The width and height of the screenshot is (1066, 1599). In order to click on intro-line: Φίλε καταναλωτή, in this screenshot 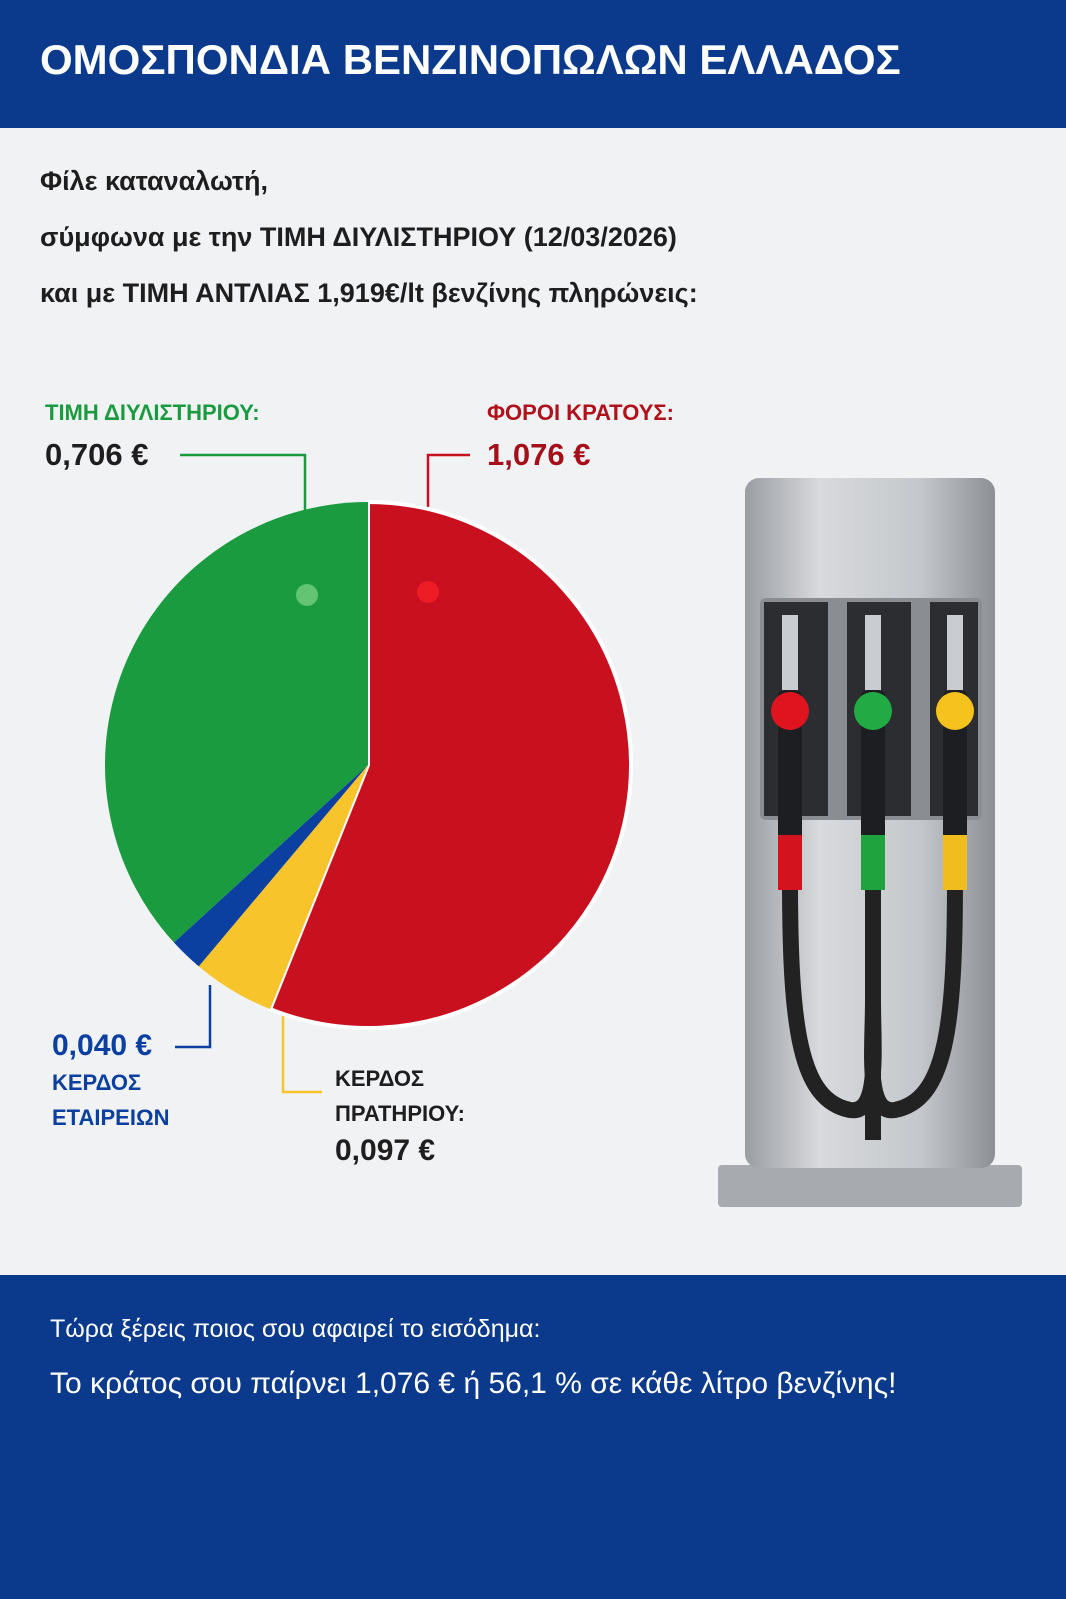, I will do `click(154, 181)`.